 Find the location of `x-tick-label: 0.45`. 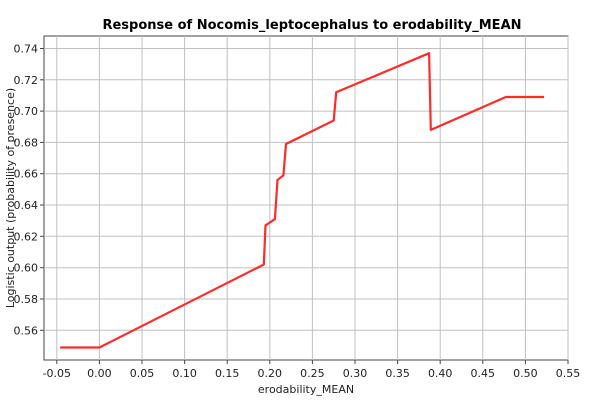

x-tick-label: 0.45 is located at coordinates (483, 373).